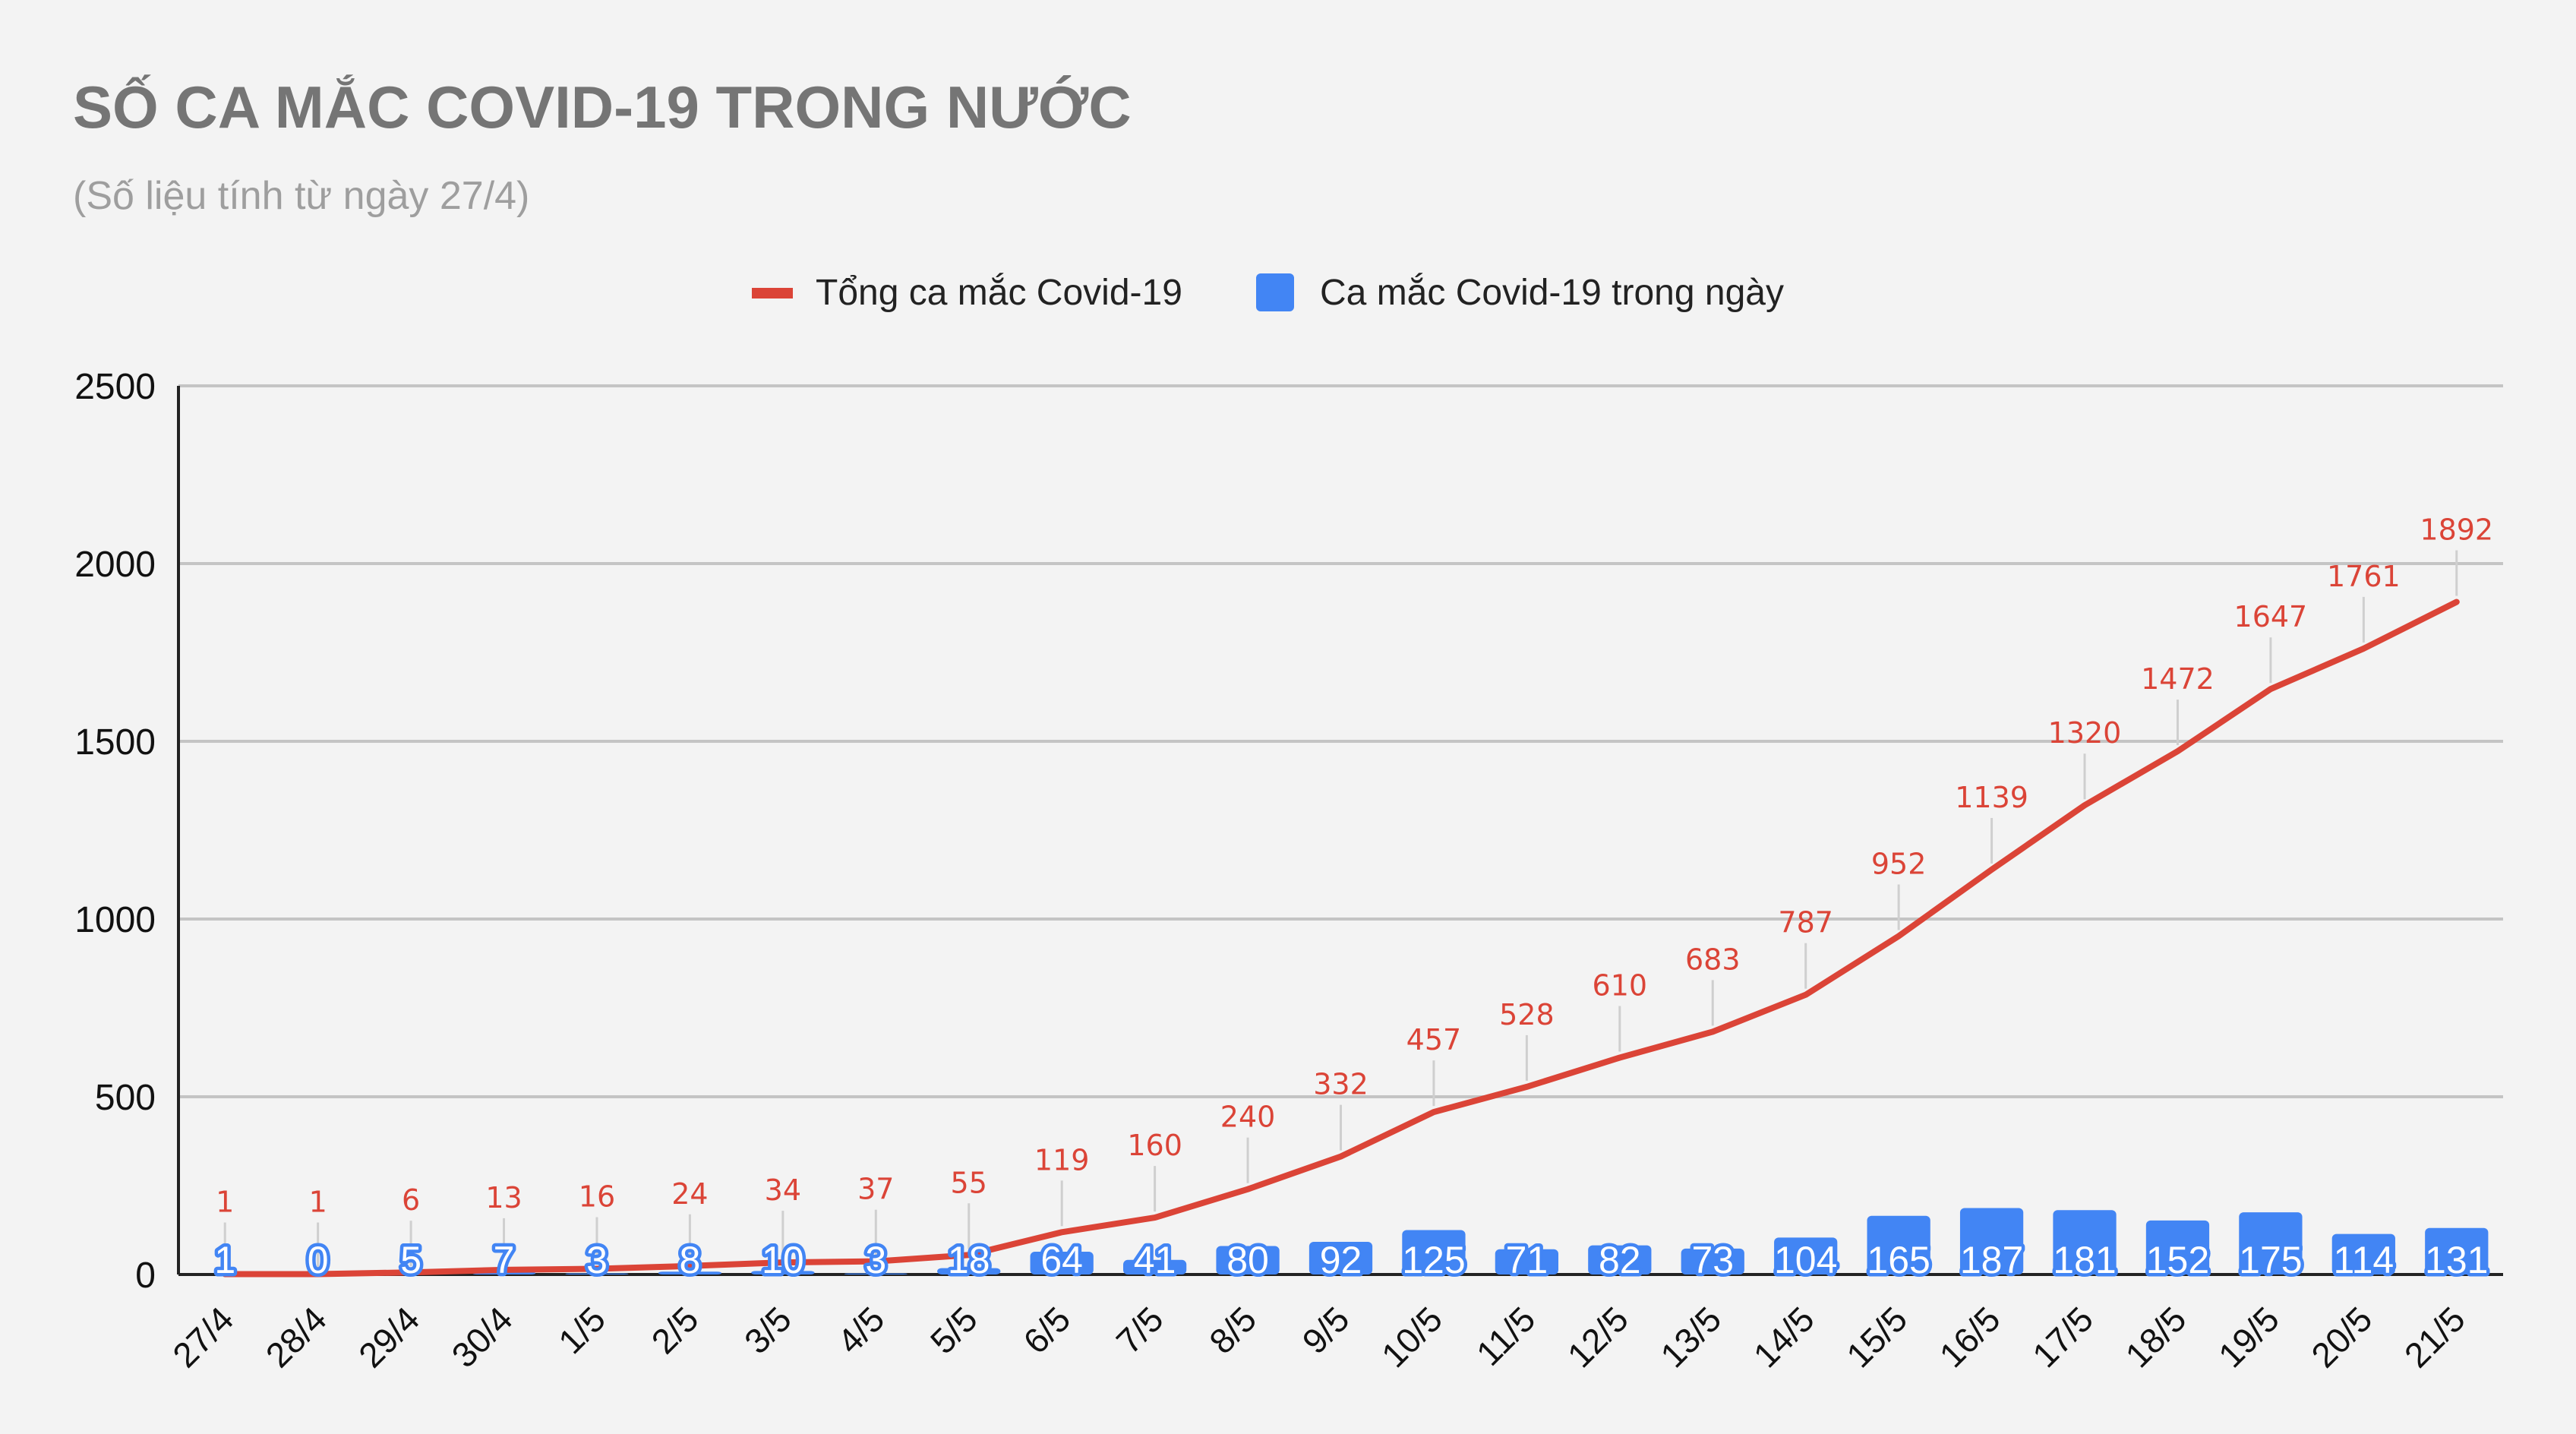 This screenshot has height=1434, width=2576. What do you see at coordinates (115, 743) in the screenshot?
I see `y-tick-label: 1500` at bounding box center [115, 743].